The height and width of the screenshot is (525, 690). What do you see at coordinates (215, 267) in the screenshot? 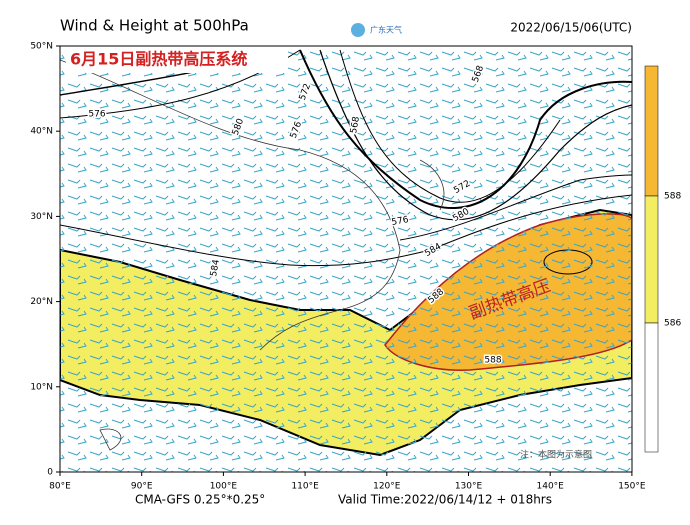
I see `contour-label: 584` at bounding box center [215, 267].